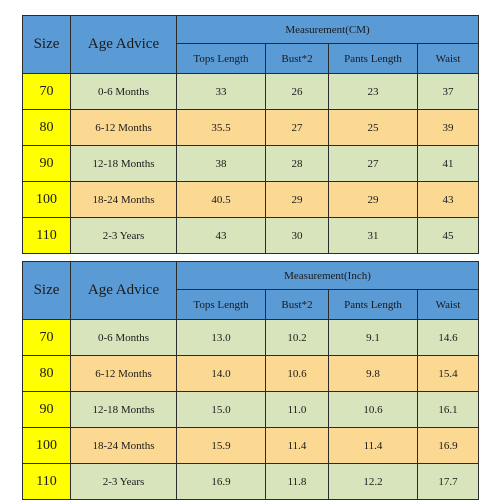  Describe the element at coordinates (221, 199) in the screenshot. I see `tops-length-cell: 40.5` at that location.